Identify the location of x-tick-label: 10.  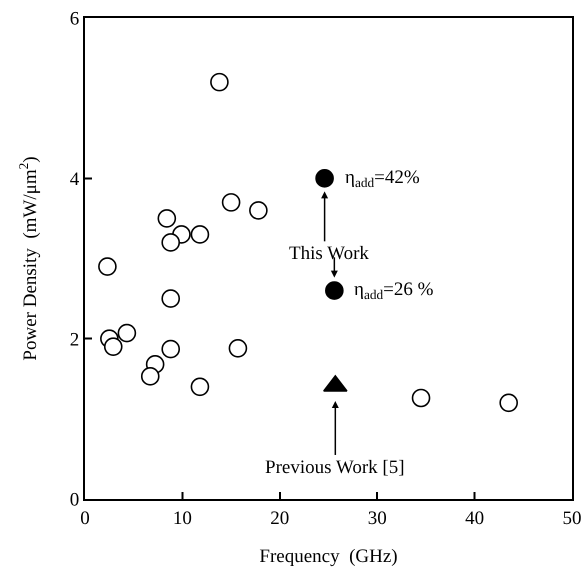
(182, 518).